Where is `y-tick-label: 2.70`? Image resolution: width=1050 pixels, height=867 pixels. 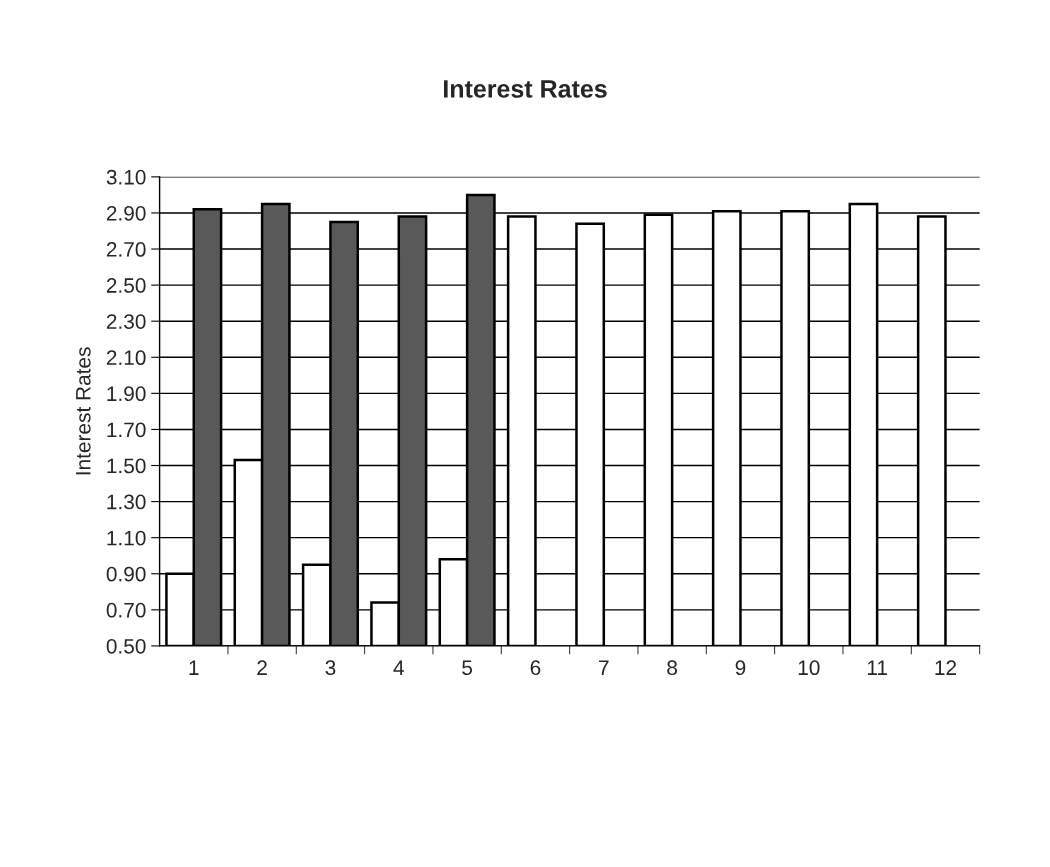 y-tick-label: 2.70 is located at coordinates (126, 249).